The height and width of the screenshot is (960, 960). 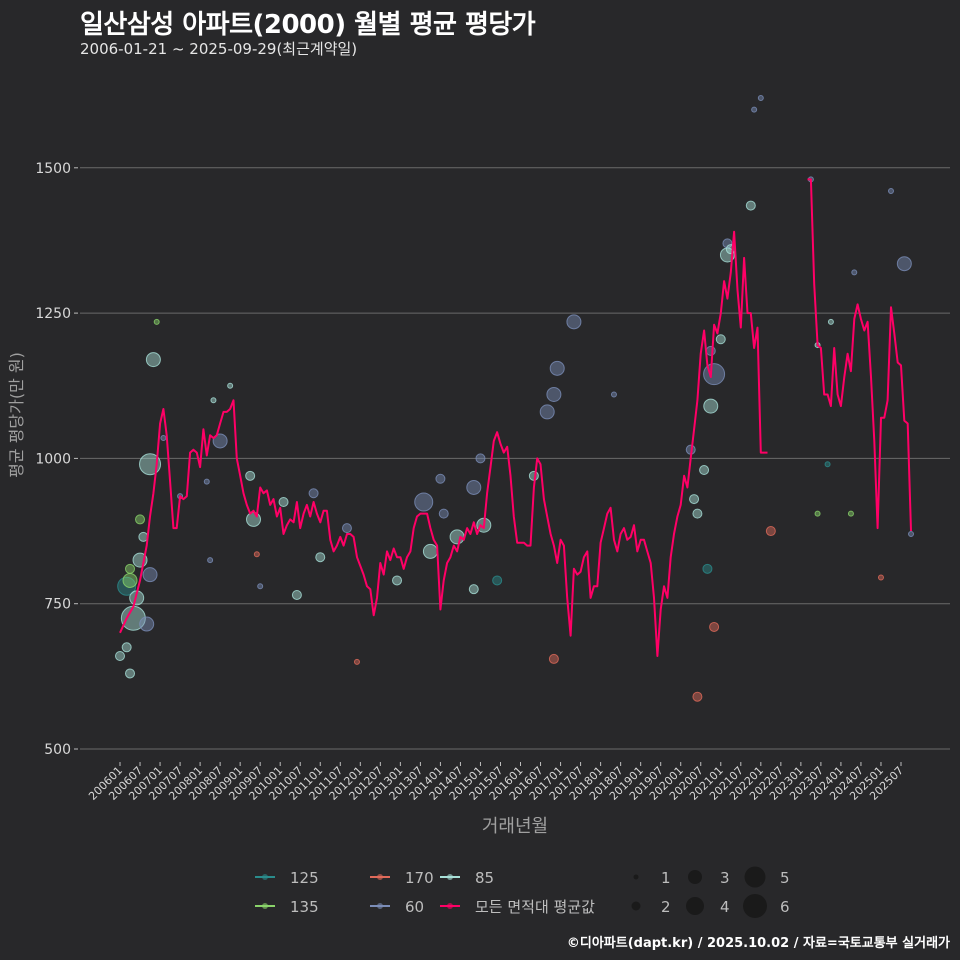 I want to click on legend-label: 170, so click(x=419, y=878).